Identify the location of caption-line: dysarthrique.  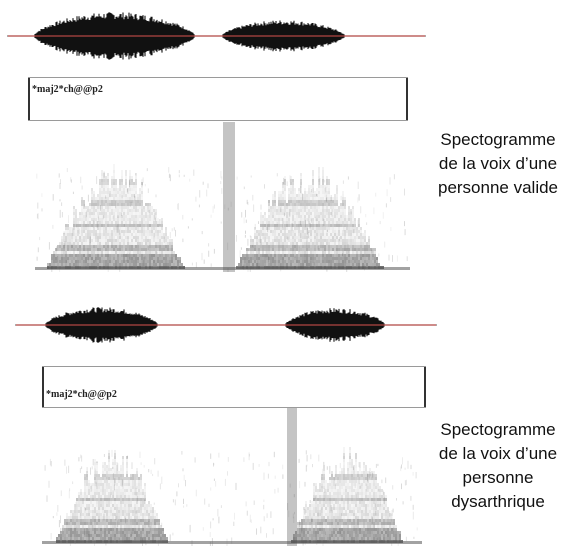
(498, 501).